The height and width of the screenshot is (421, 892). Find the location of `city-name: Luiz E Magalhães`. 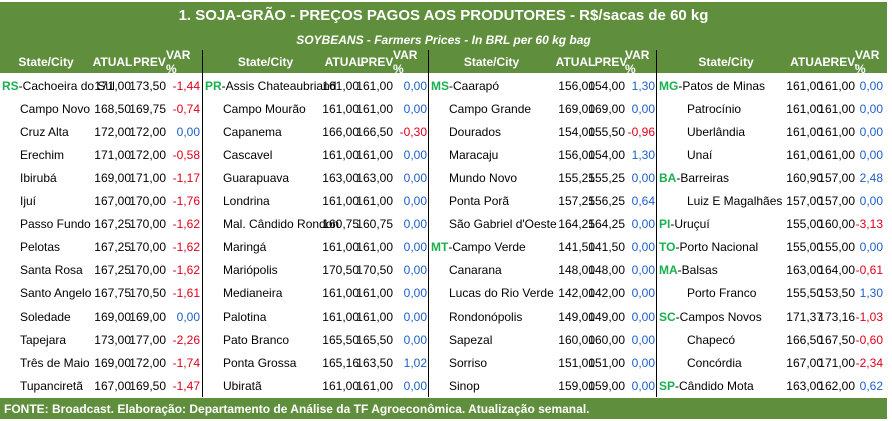

city-name: Luiz E Magalhães is located at coordinates (735, 201).